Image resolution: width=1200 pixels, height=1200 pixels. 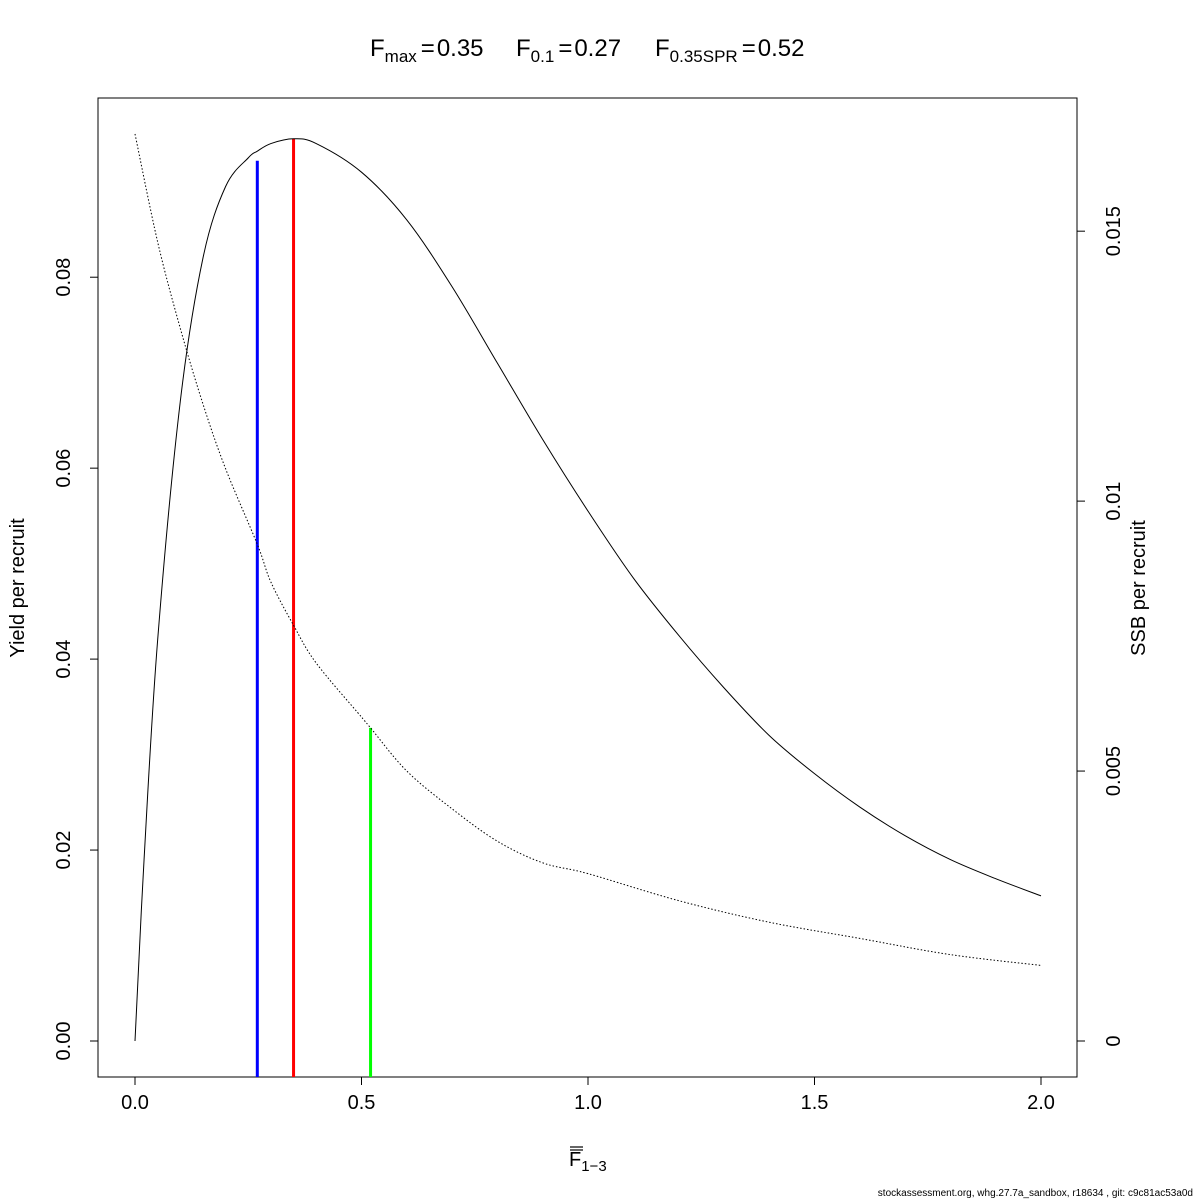 What do you see at coordinates (1114, 771) in the screenshot?
I see `y-right-tick-label: 0.005` at bounding box center [1114, 771].